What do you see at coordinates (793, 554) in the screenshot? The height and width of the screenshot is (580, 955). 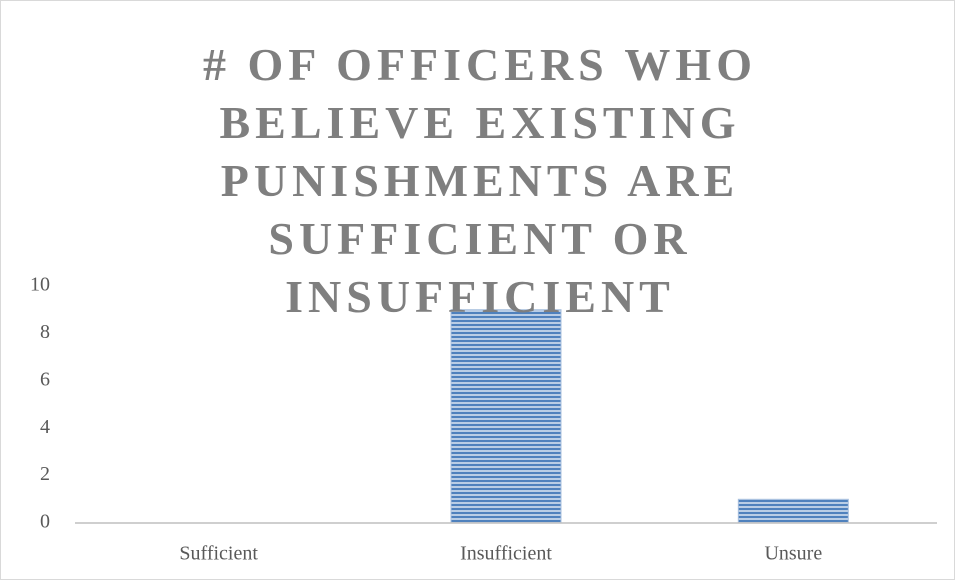 I see `x-tick-label: Unsure` at bounding box center [793, 554].